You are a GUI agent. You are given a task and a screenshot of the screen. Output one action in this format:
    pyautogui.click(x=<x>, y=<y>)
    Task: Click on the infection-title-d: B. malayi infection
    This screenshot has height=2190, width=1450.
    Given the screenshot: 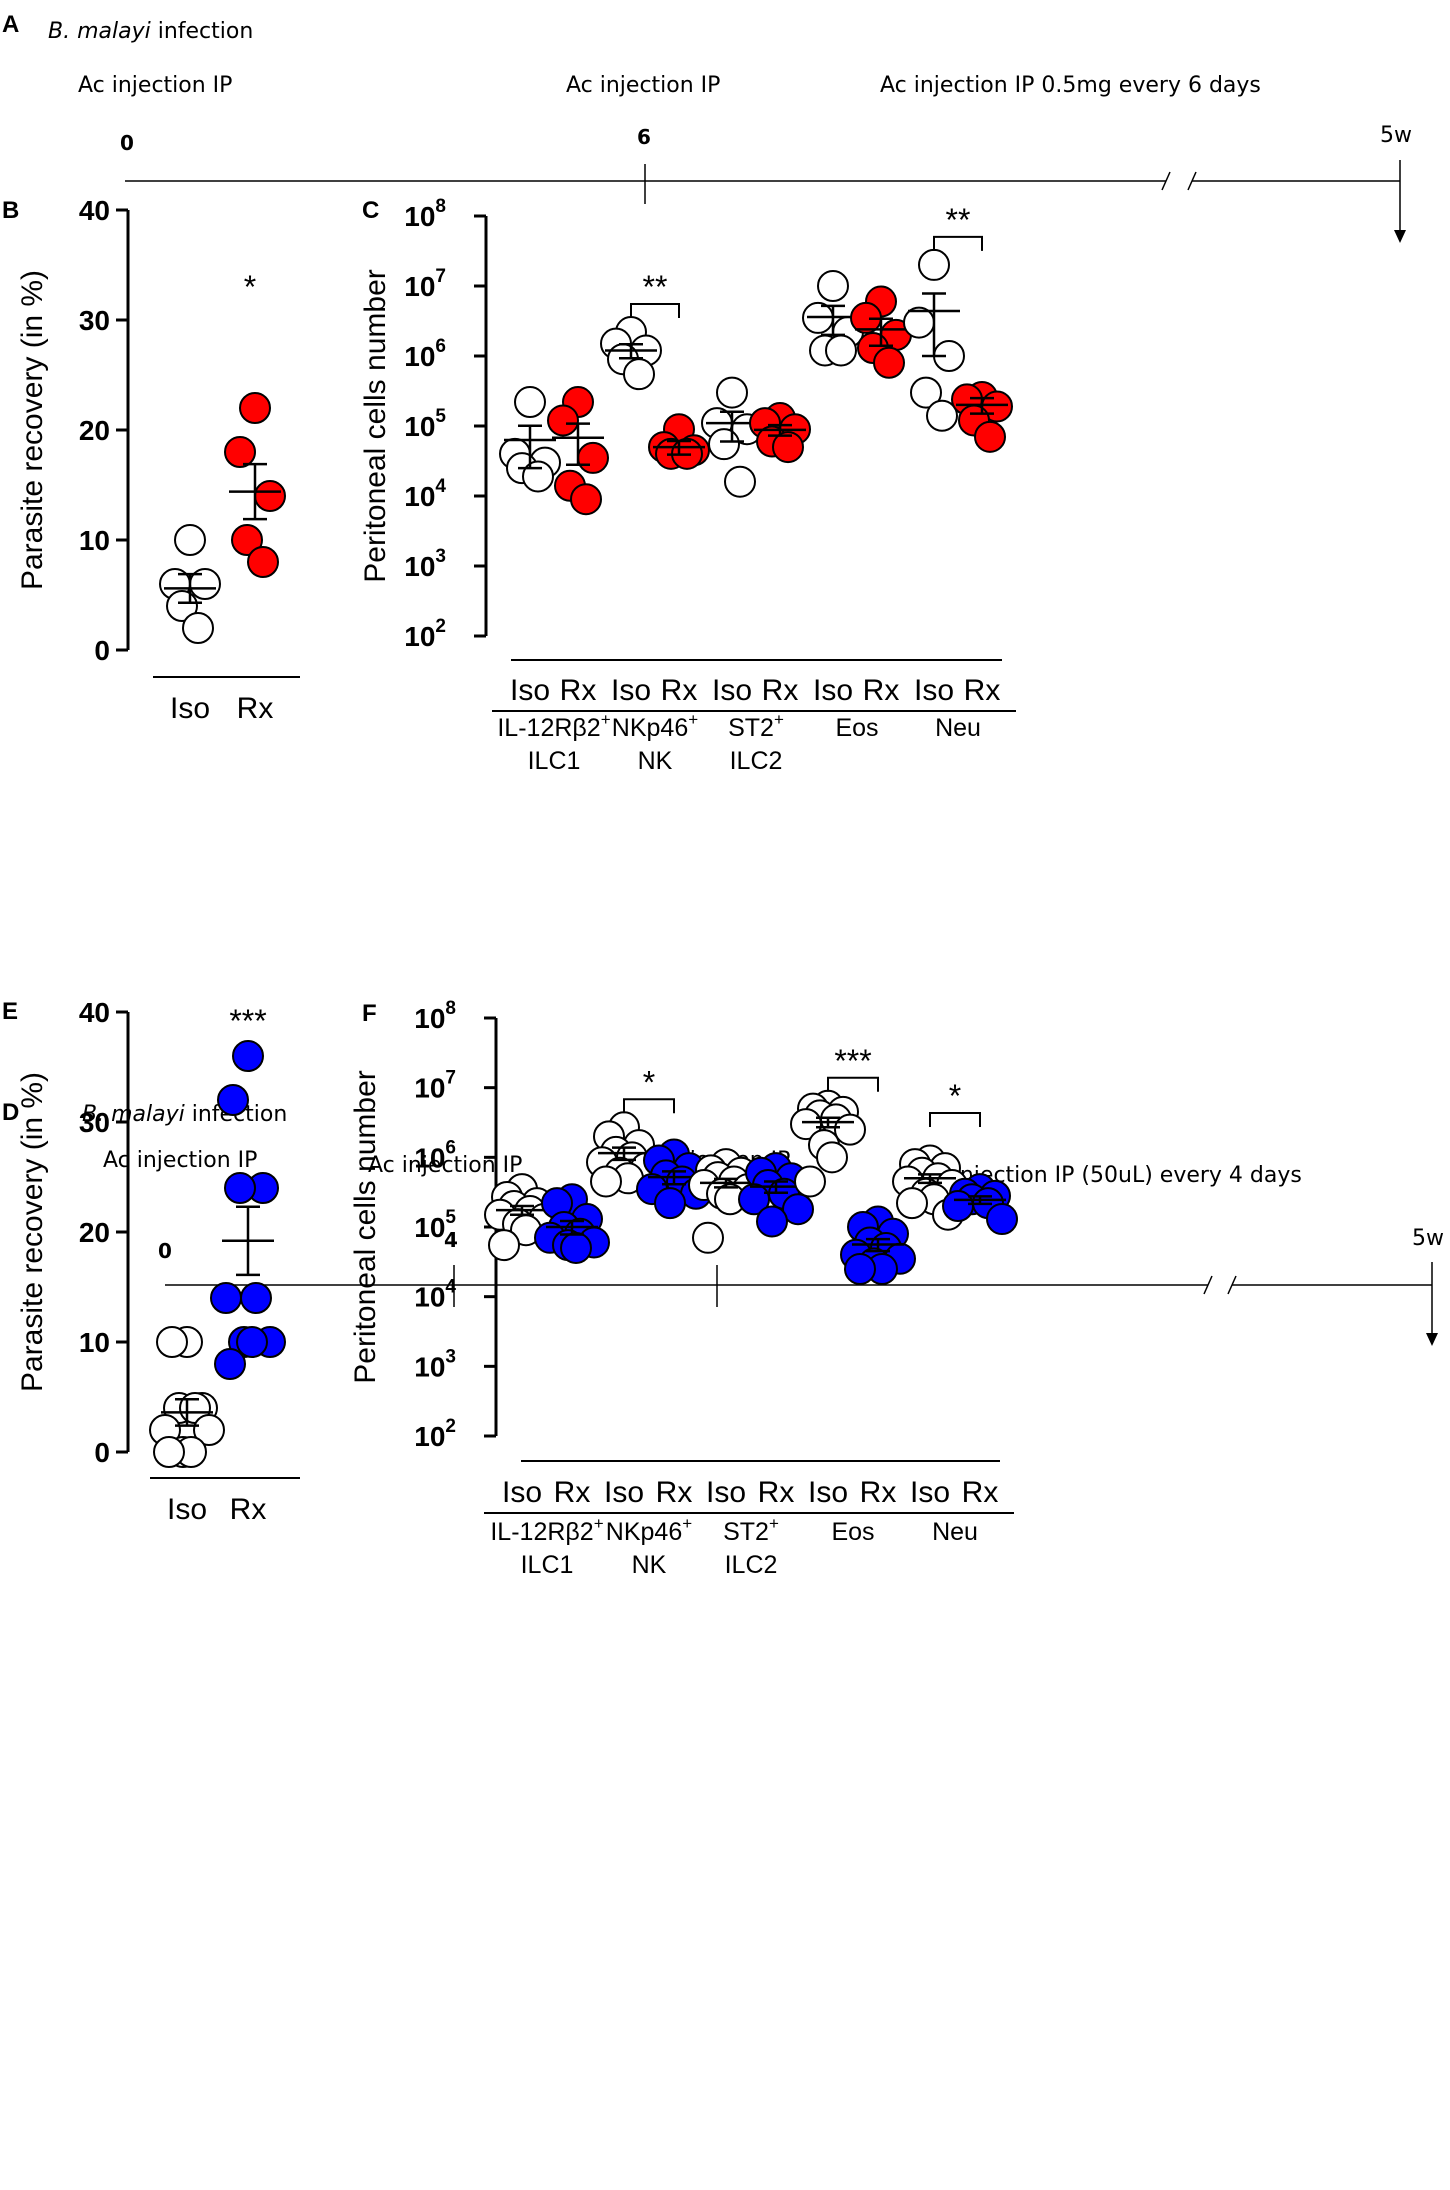 What is the action you would take?
    pyautogui.click(x=184, y=1114)
    